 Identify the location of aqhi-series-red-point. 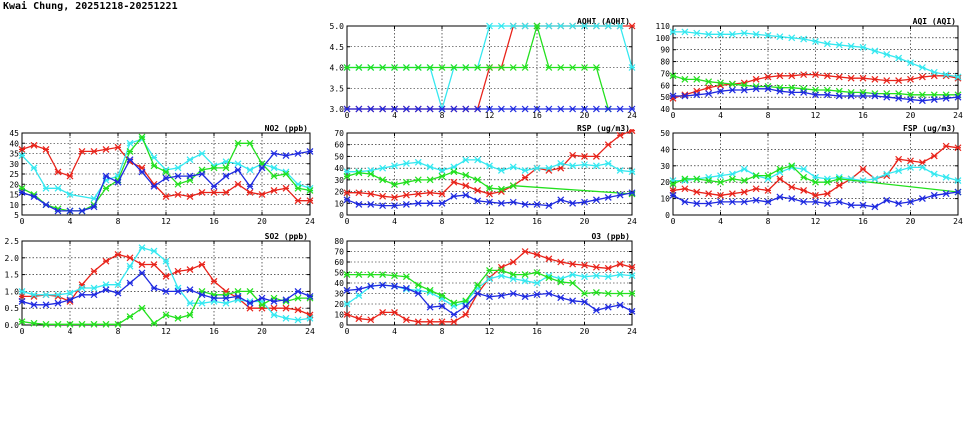
(632, 26).